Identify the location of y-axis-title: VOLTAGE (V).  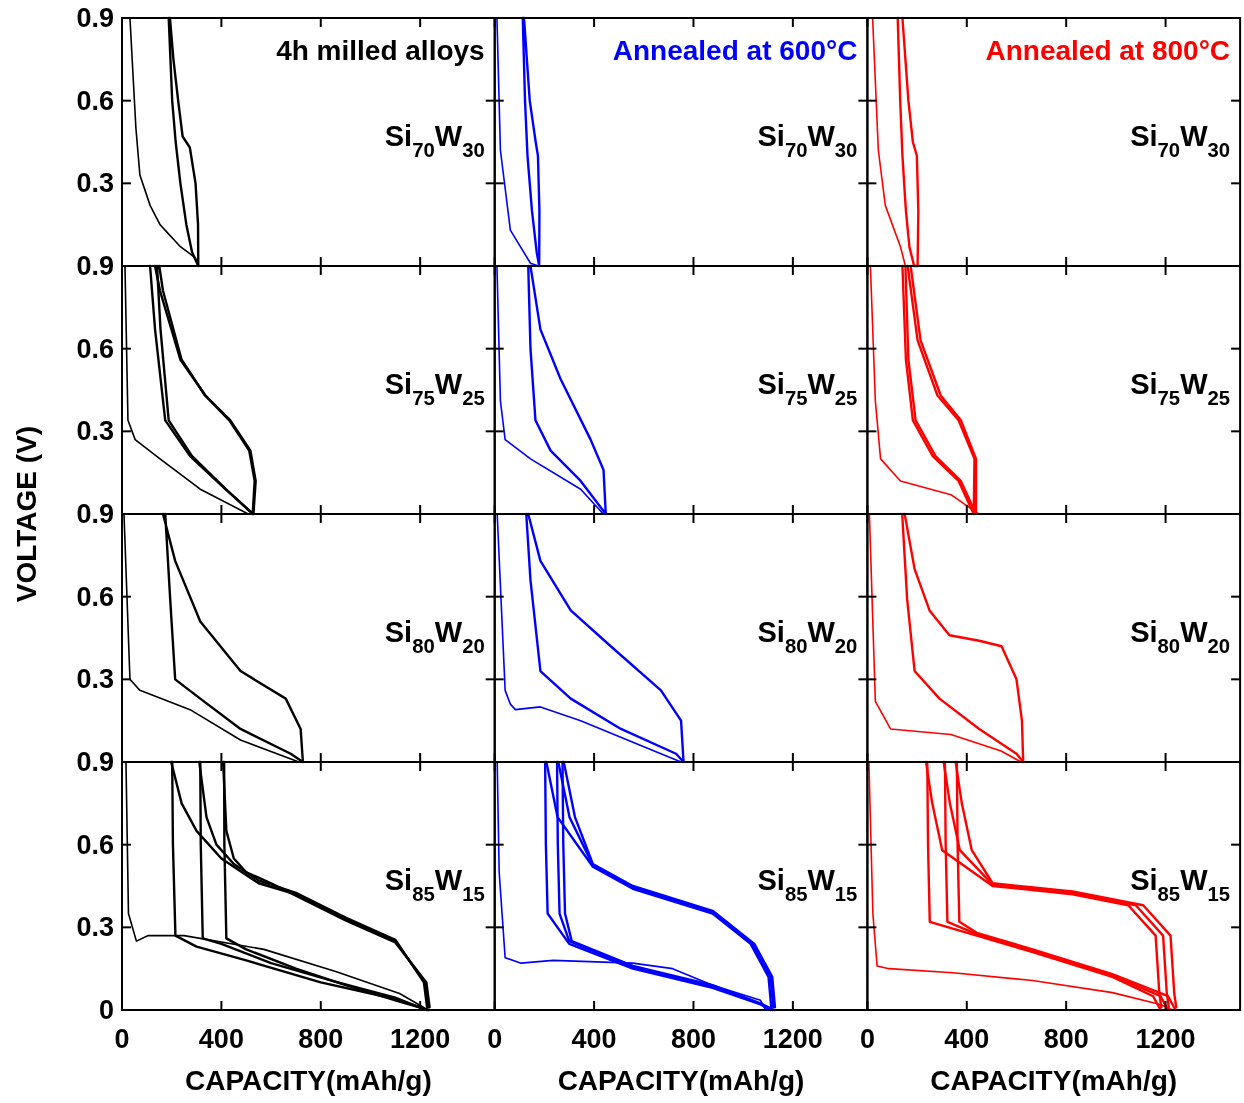
(26, 514).